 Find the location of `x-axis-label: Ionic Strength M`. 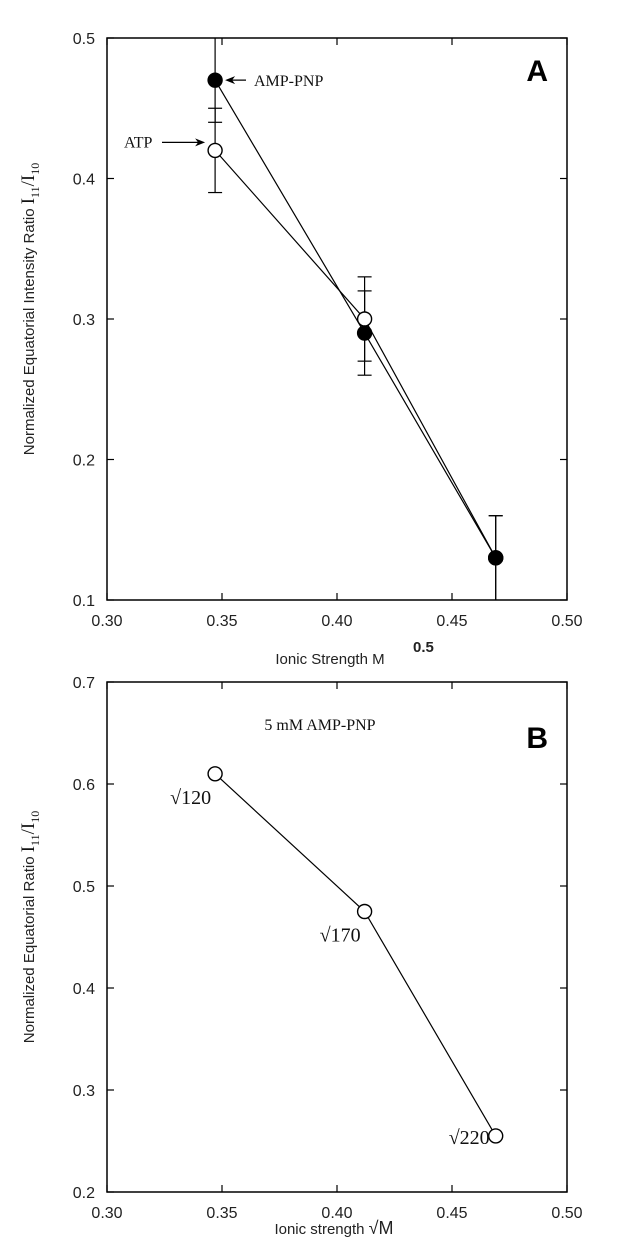

x-axis-label: Ionic Strength M is located at coordinates (329, 659).